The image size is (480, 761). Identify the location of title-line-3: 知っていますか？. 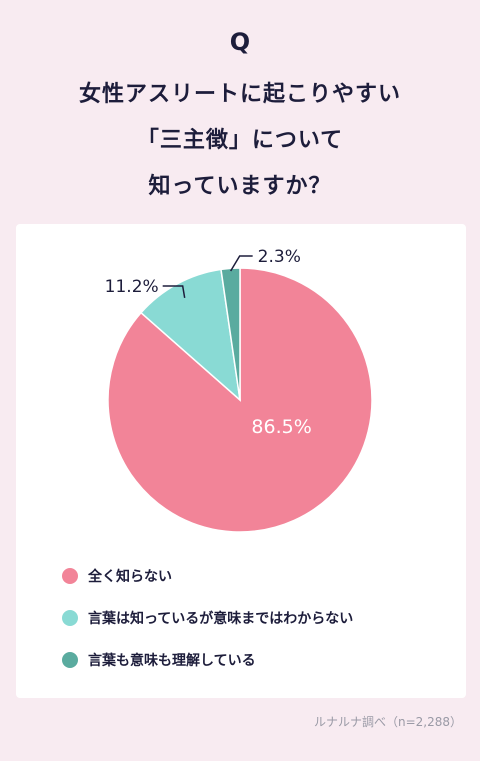
(240, 186).